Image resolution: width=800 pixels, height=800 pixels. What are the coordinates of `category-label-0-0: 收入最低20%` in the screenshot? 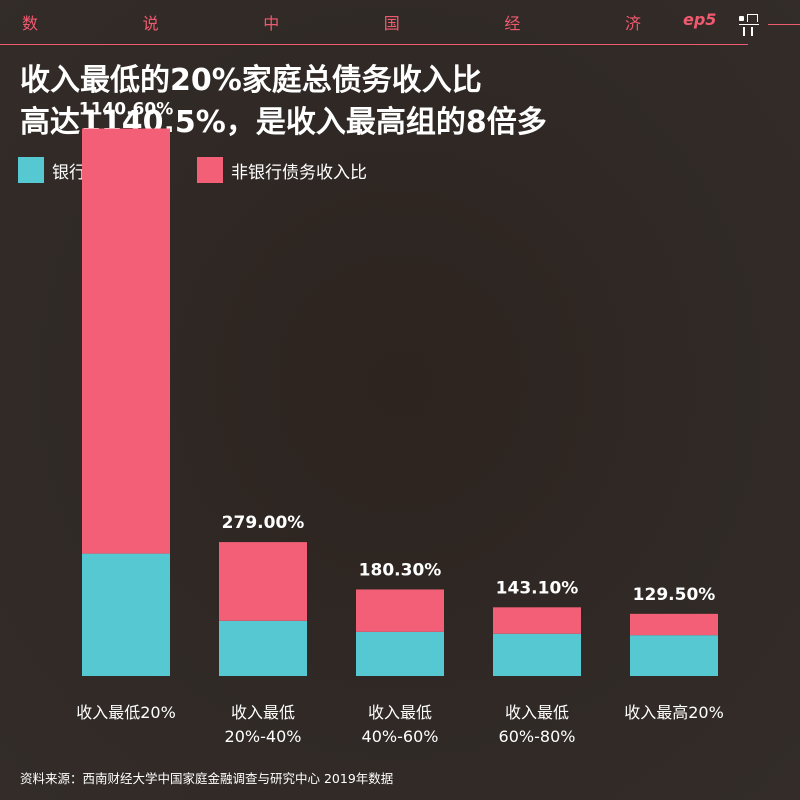 It's located at (126, 712).